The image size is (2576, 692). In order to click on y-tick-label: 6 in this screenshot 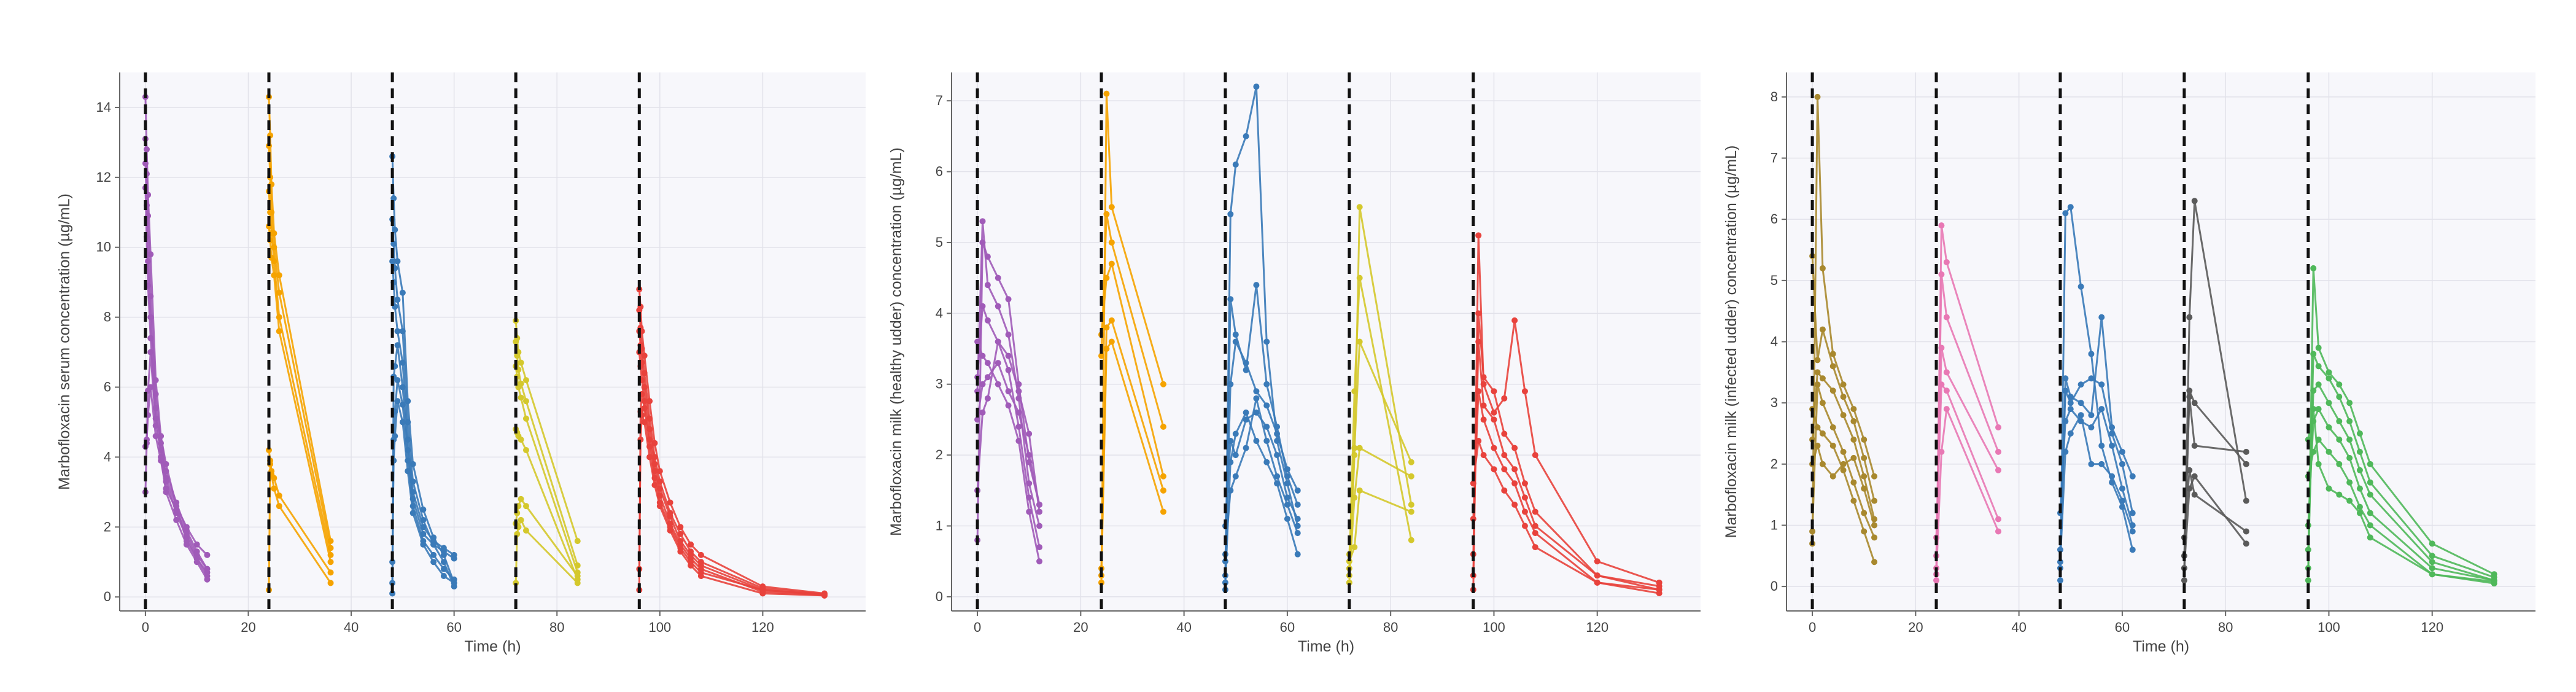, I will do `click(1774, 219)`.